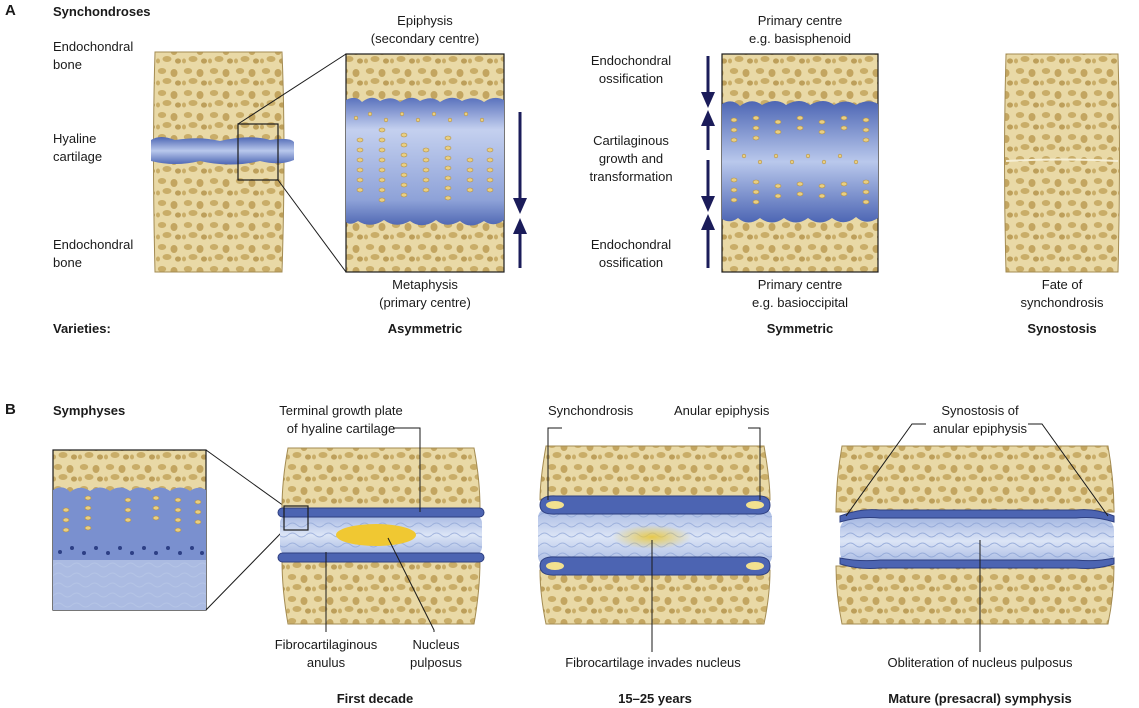  What do you see at coordinates (591, 410) in the screenshot?
I see `label-synchondrosis: Synchondrosis` at bounding box center [591, 410].